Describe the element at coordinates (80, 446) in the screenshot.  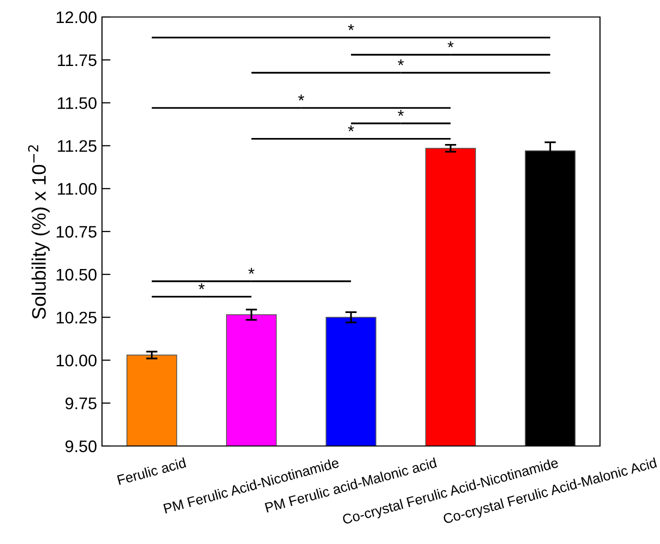
I see `y-tick-label: 9.50` at that location.